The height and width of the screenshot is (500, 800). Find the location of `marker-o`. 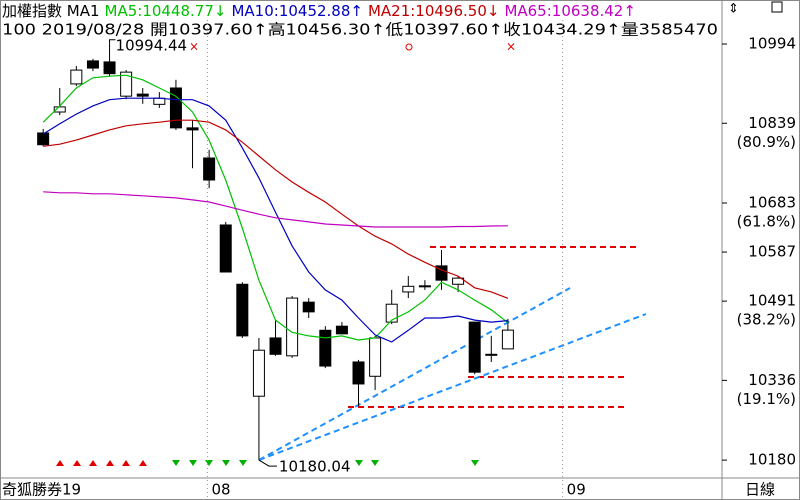

marker-o is located at coordinates (409, 47).